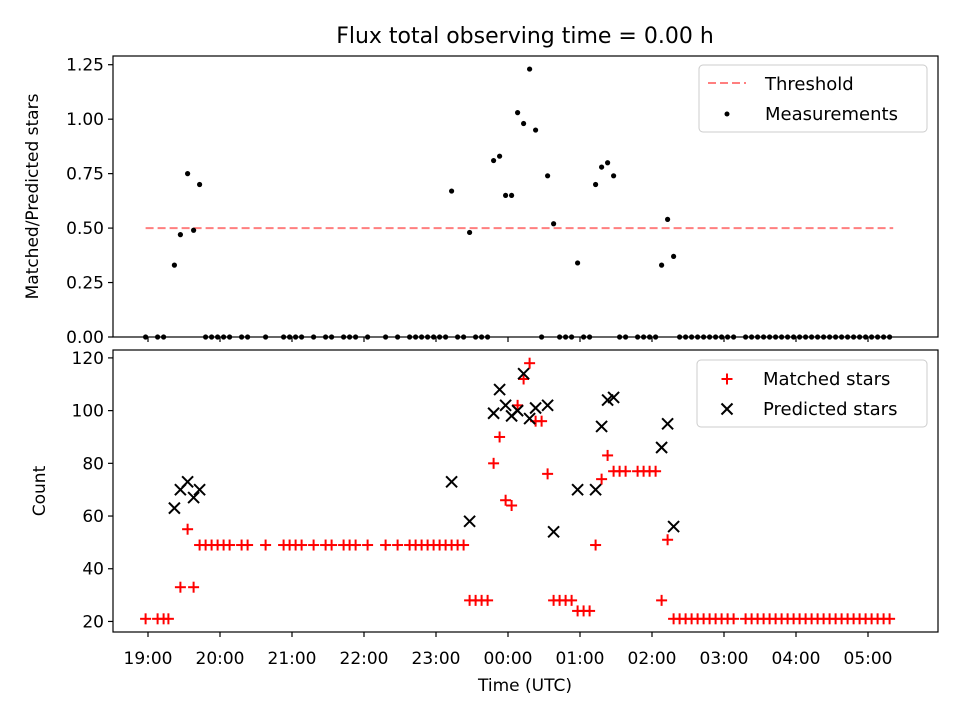  What do you see at coordinates (85, 284) in the screenshot?
I see `top-y-tick-label: 0.25` at bounding box center [85, 284].